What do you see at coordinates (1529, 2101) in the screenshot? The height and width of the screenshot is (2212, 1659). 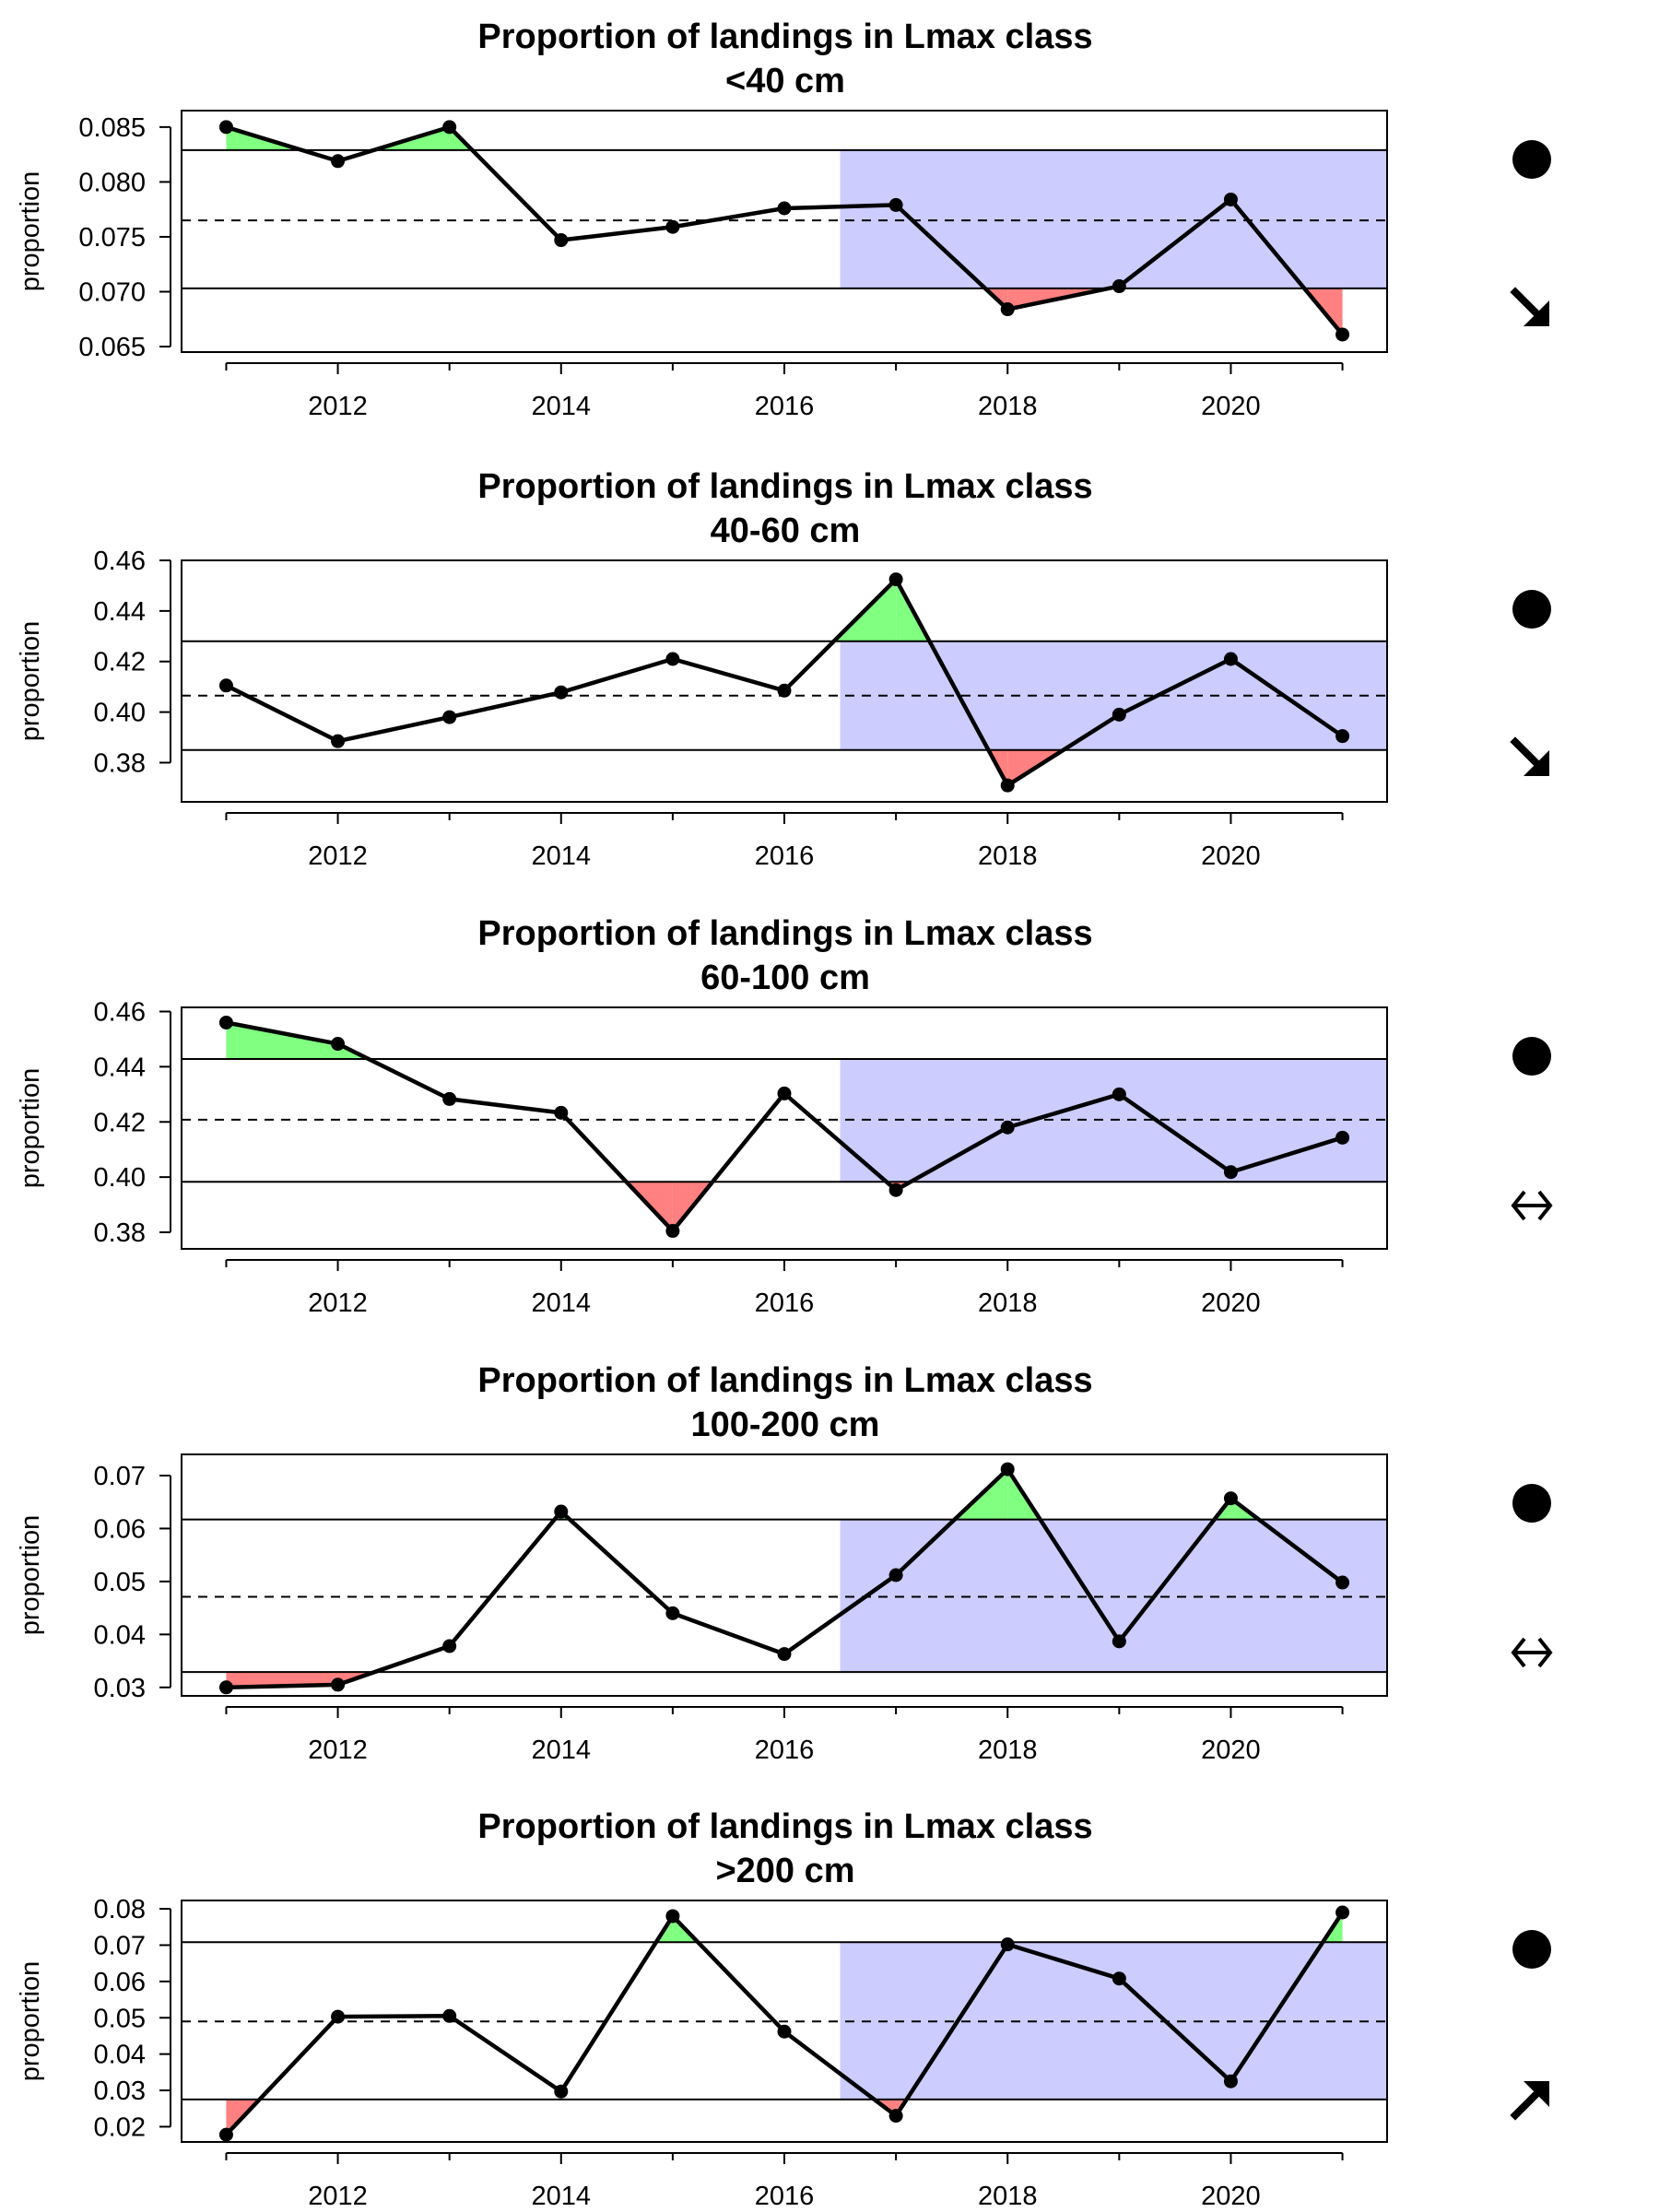 I see `arrow-up-right-icon` at bounding box center [1529, 2101].